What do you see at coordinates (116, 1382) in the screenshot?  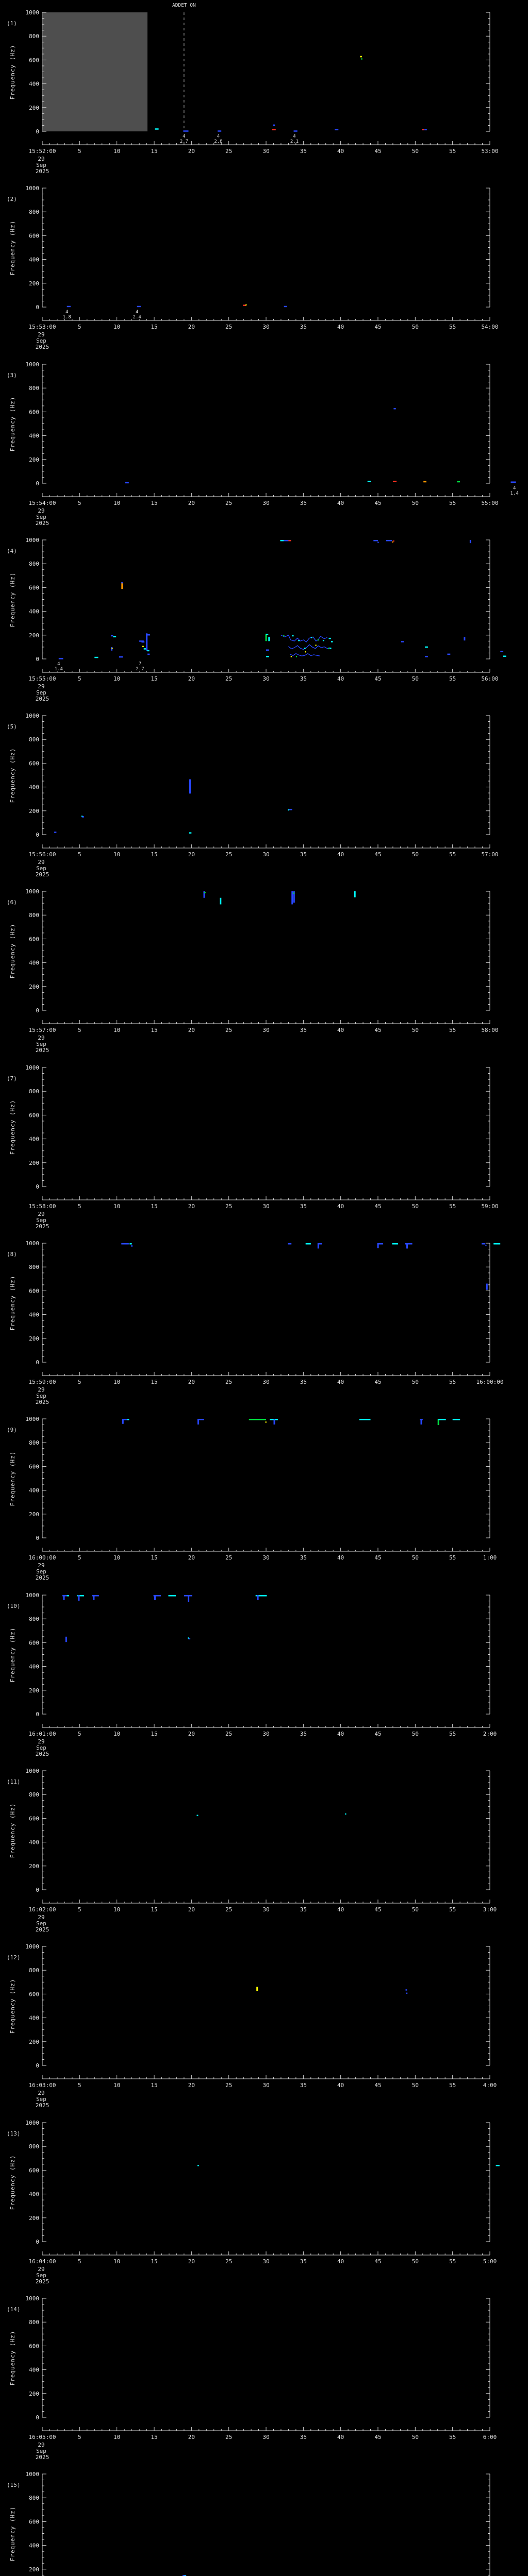 I see `x-tick-label: 10` at bounding box center [116, 1382].